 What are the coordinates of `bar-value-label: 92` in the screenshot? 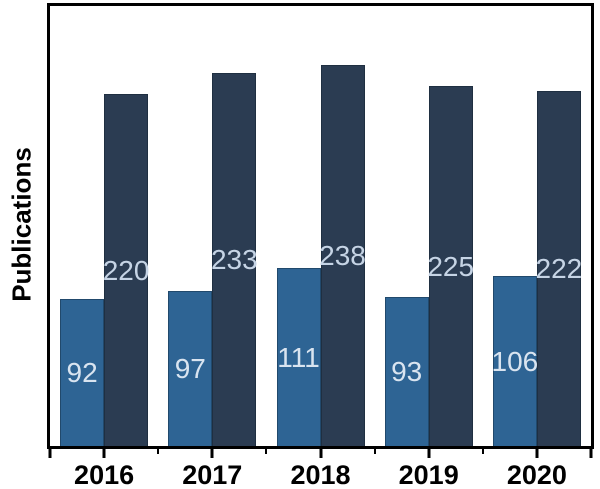 It's located at (82, 372).